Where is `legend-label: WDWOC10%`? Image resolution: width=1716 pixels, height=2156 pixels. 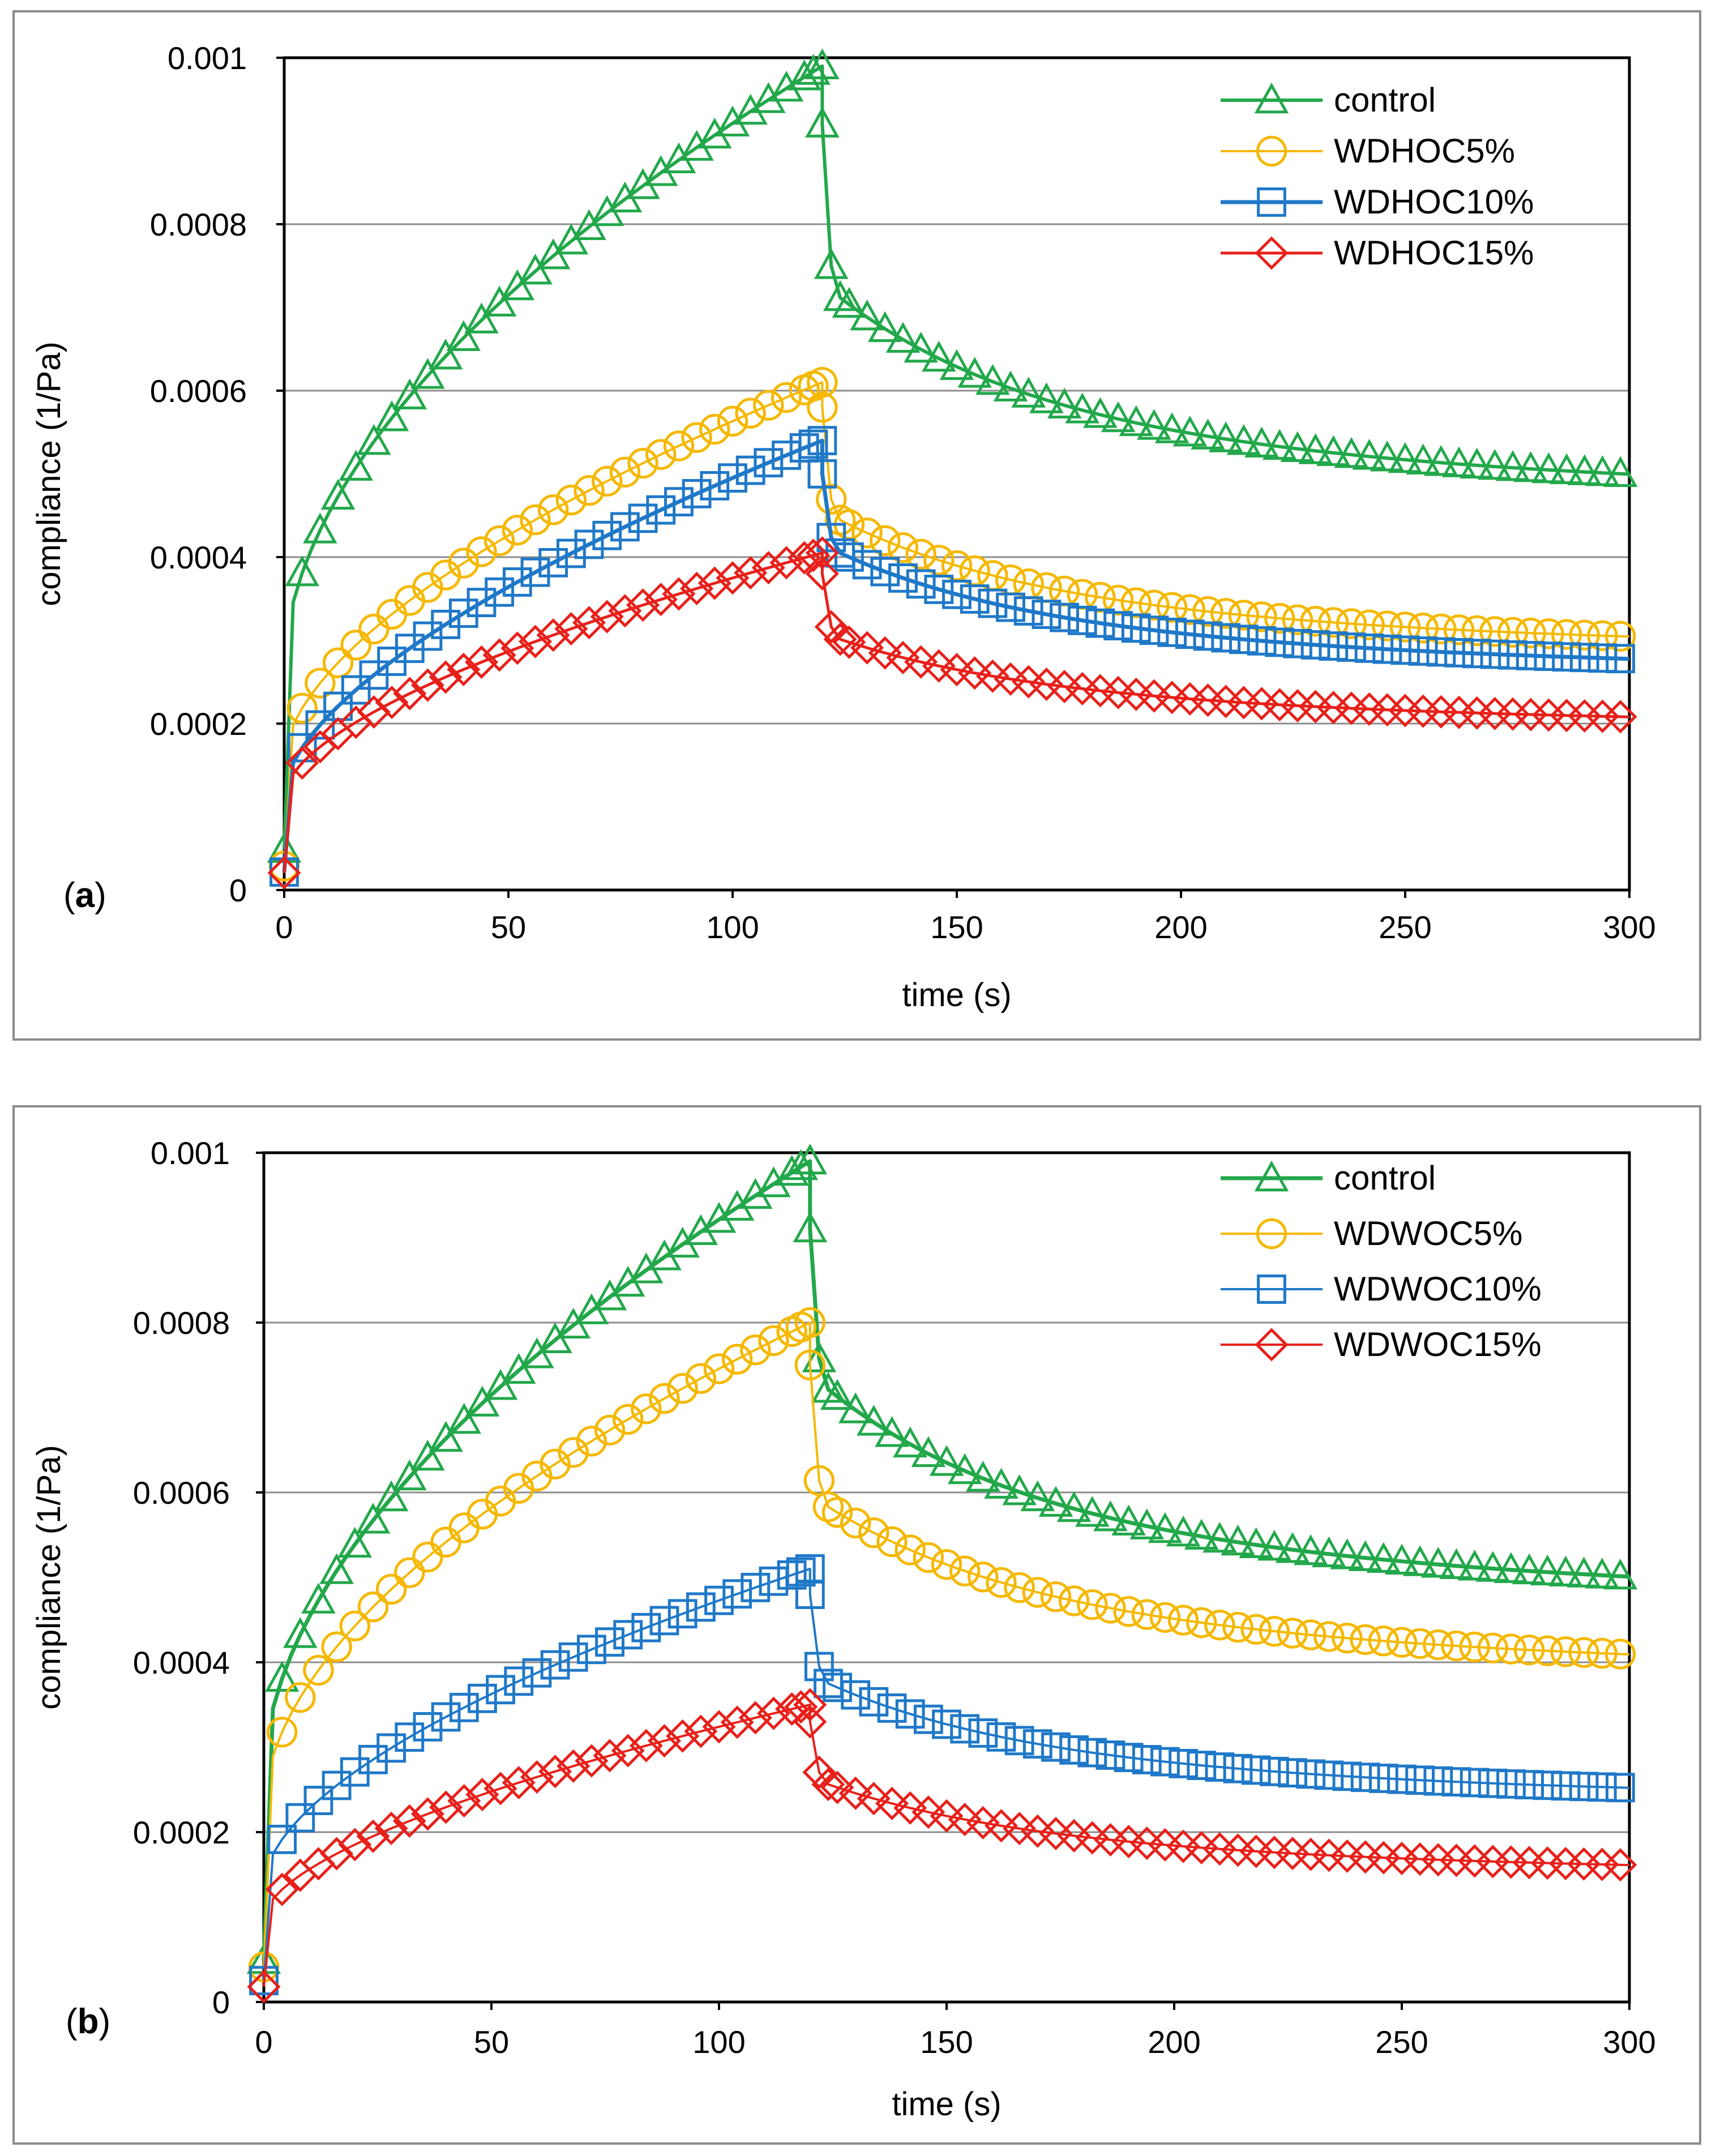 legend-label: WDWOC10% is located at coordinates (1438, 1289).